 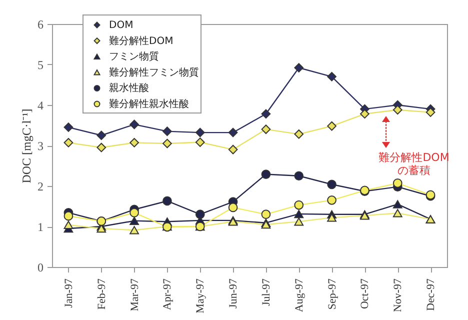 I want to click on y-tick-label: 3, so click(x=41, y=146).